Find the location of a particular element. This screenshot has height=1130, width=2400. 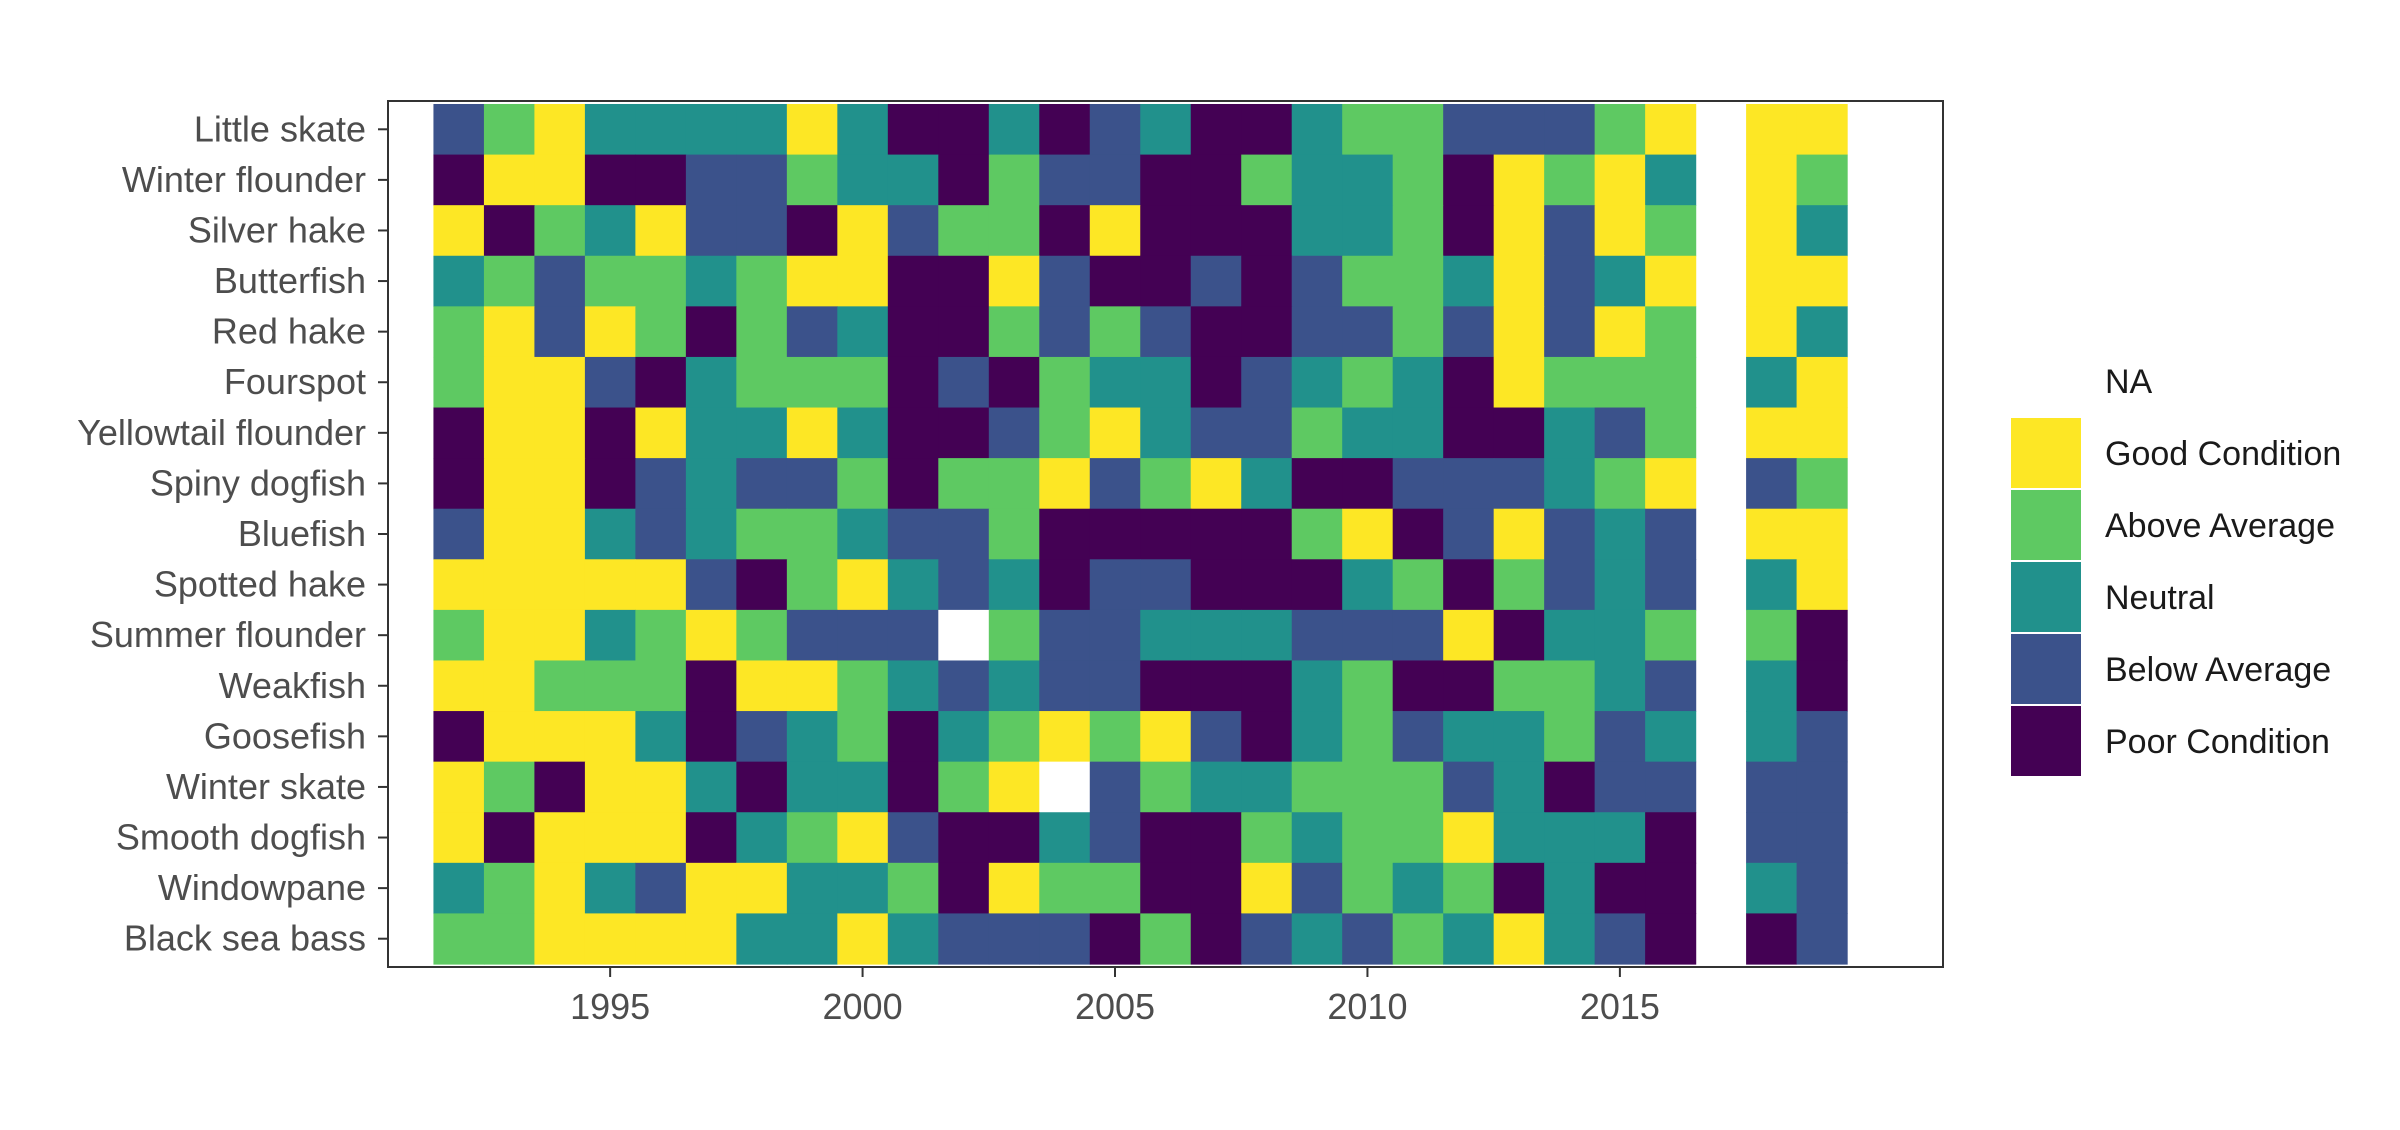

x-axis: 1995 2000 2005 2010 2015 is located at coordinates (1115, 997).